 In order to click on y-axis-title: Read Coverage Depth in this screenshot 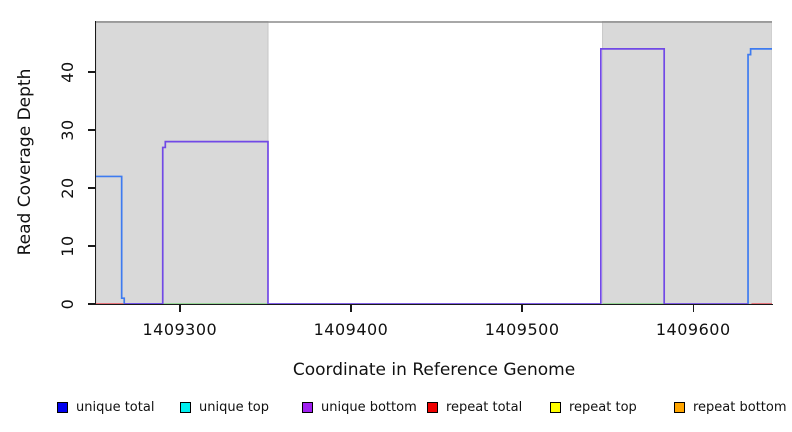, I will do `click(25, 162)`.